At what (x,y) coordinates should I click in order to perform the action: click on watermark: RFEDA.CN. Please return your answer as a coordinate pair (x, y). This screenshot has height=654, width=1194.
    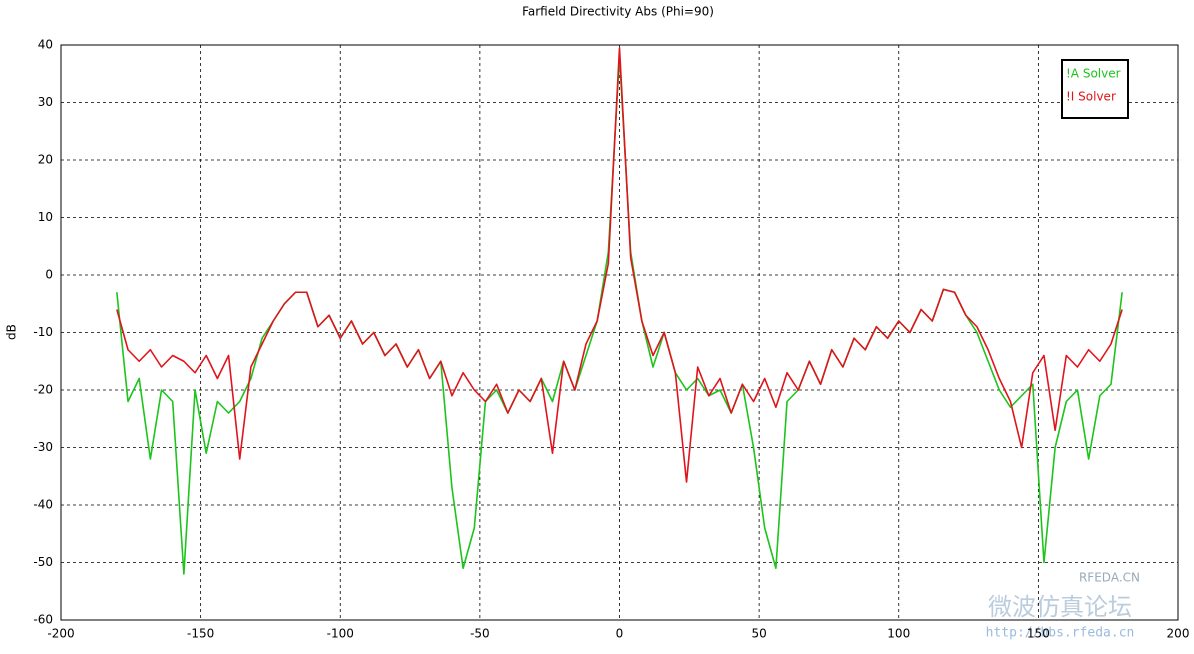
    Looking at the image, I should click on (1109, 578).